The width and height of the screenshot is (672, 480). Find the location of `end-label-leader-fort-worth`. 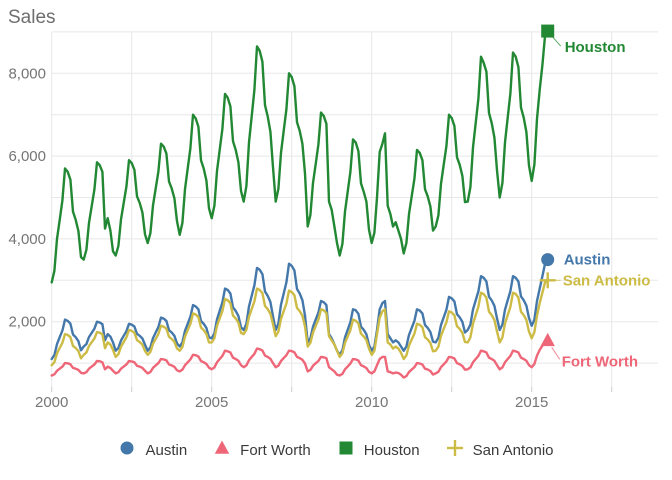

end-label-leader-fort-worth is located at coordinates (556, 353).